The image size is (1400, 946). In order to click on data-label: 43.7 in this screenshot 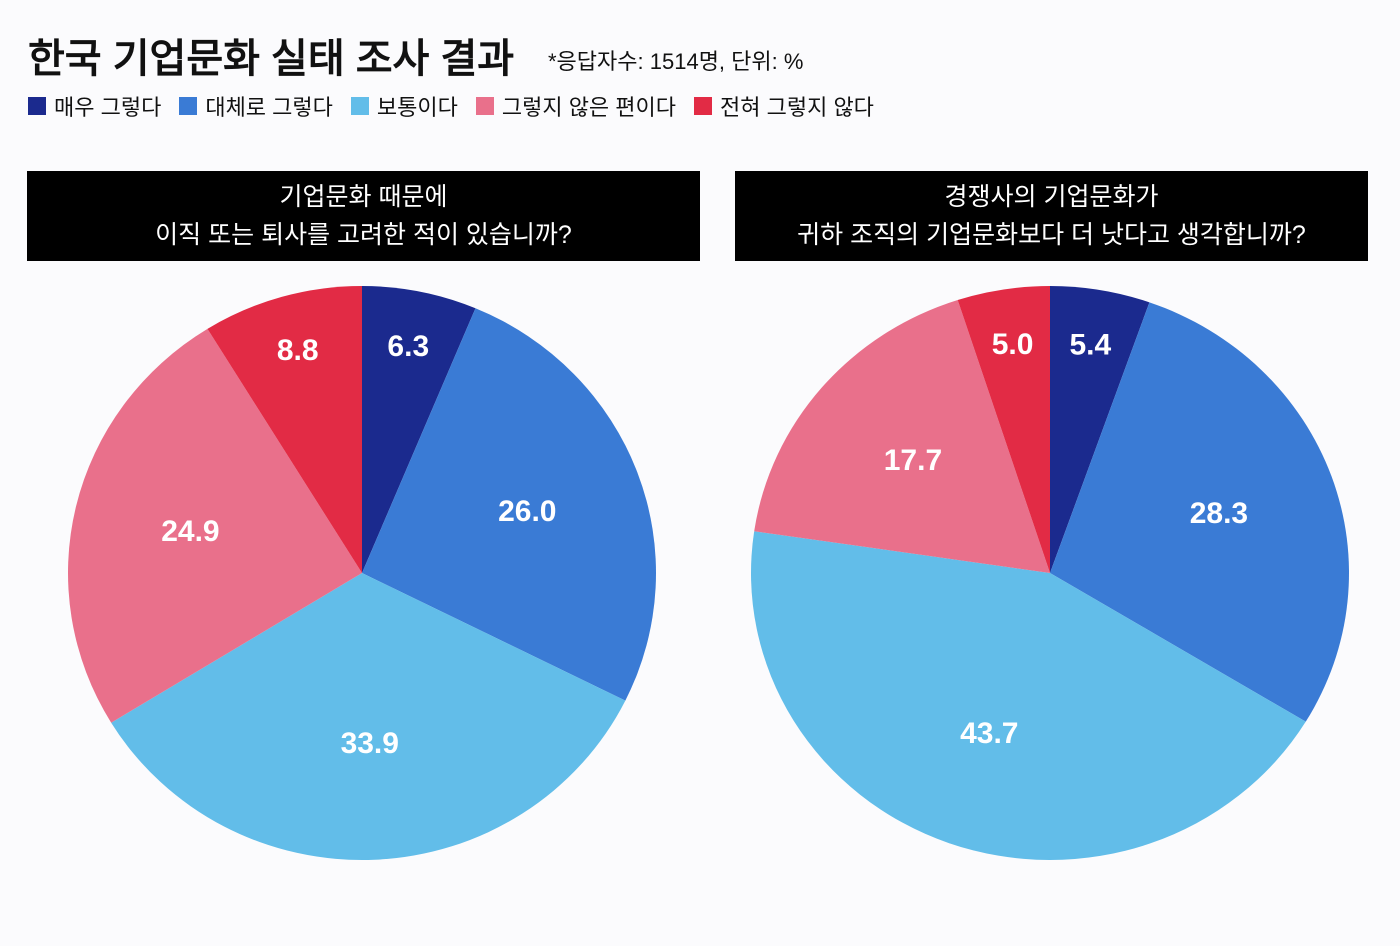, I will do `click(989, 733)`.